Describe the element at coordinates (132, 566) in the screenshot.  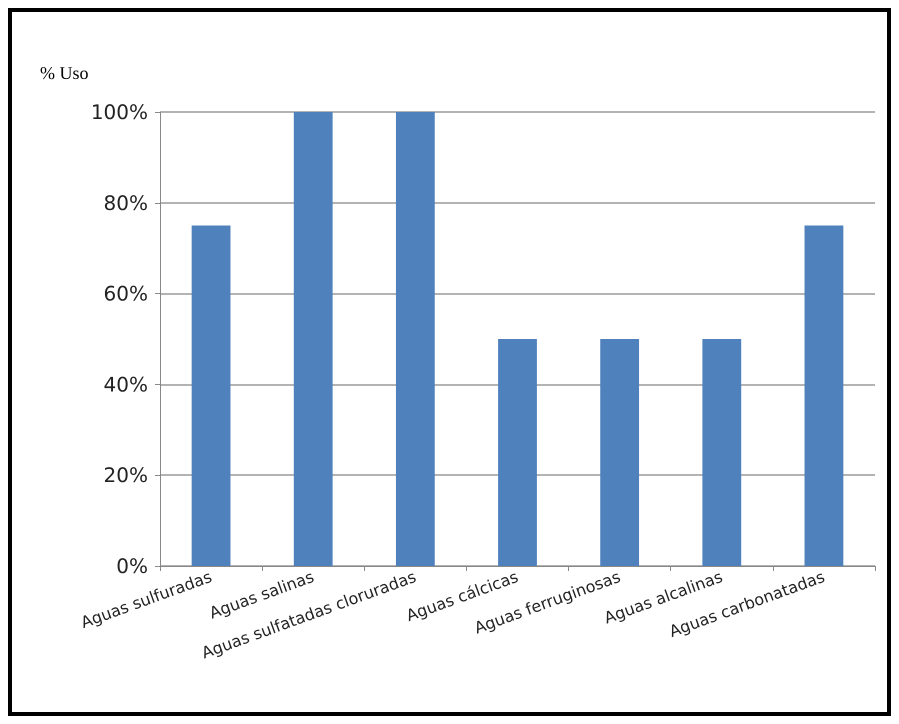
I see `y-tick-label: 0%` at that location.